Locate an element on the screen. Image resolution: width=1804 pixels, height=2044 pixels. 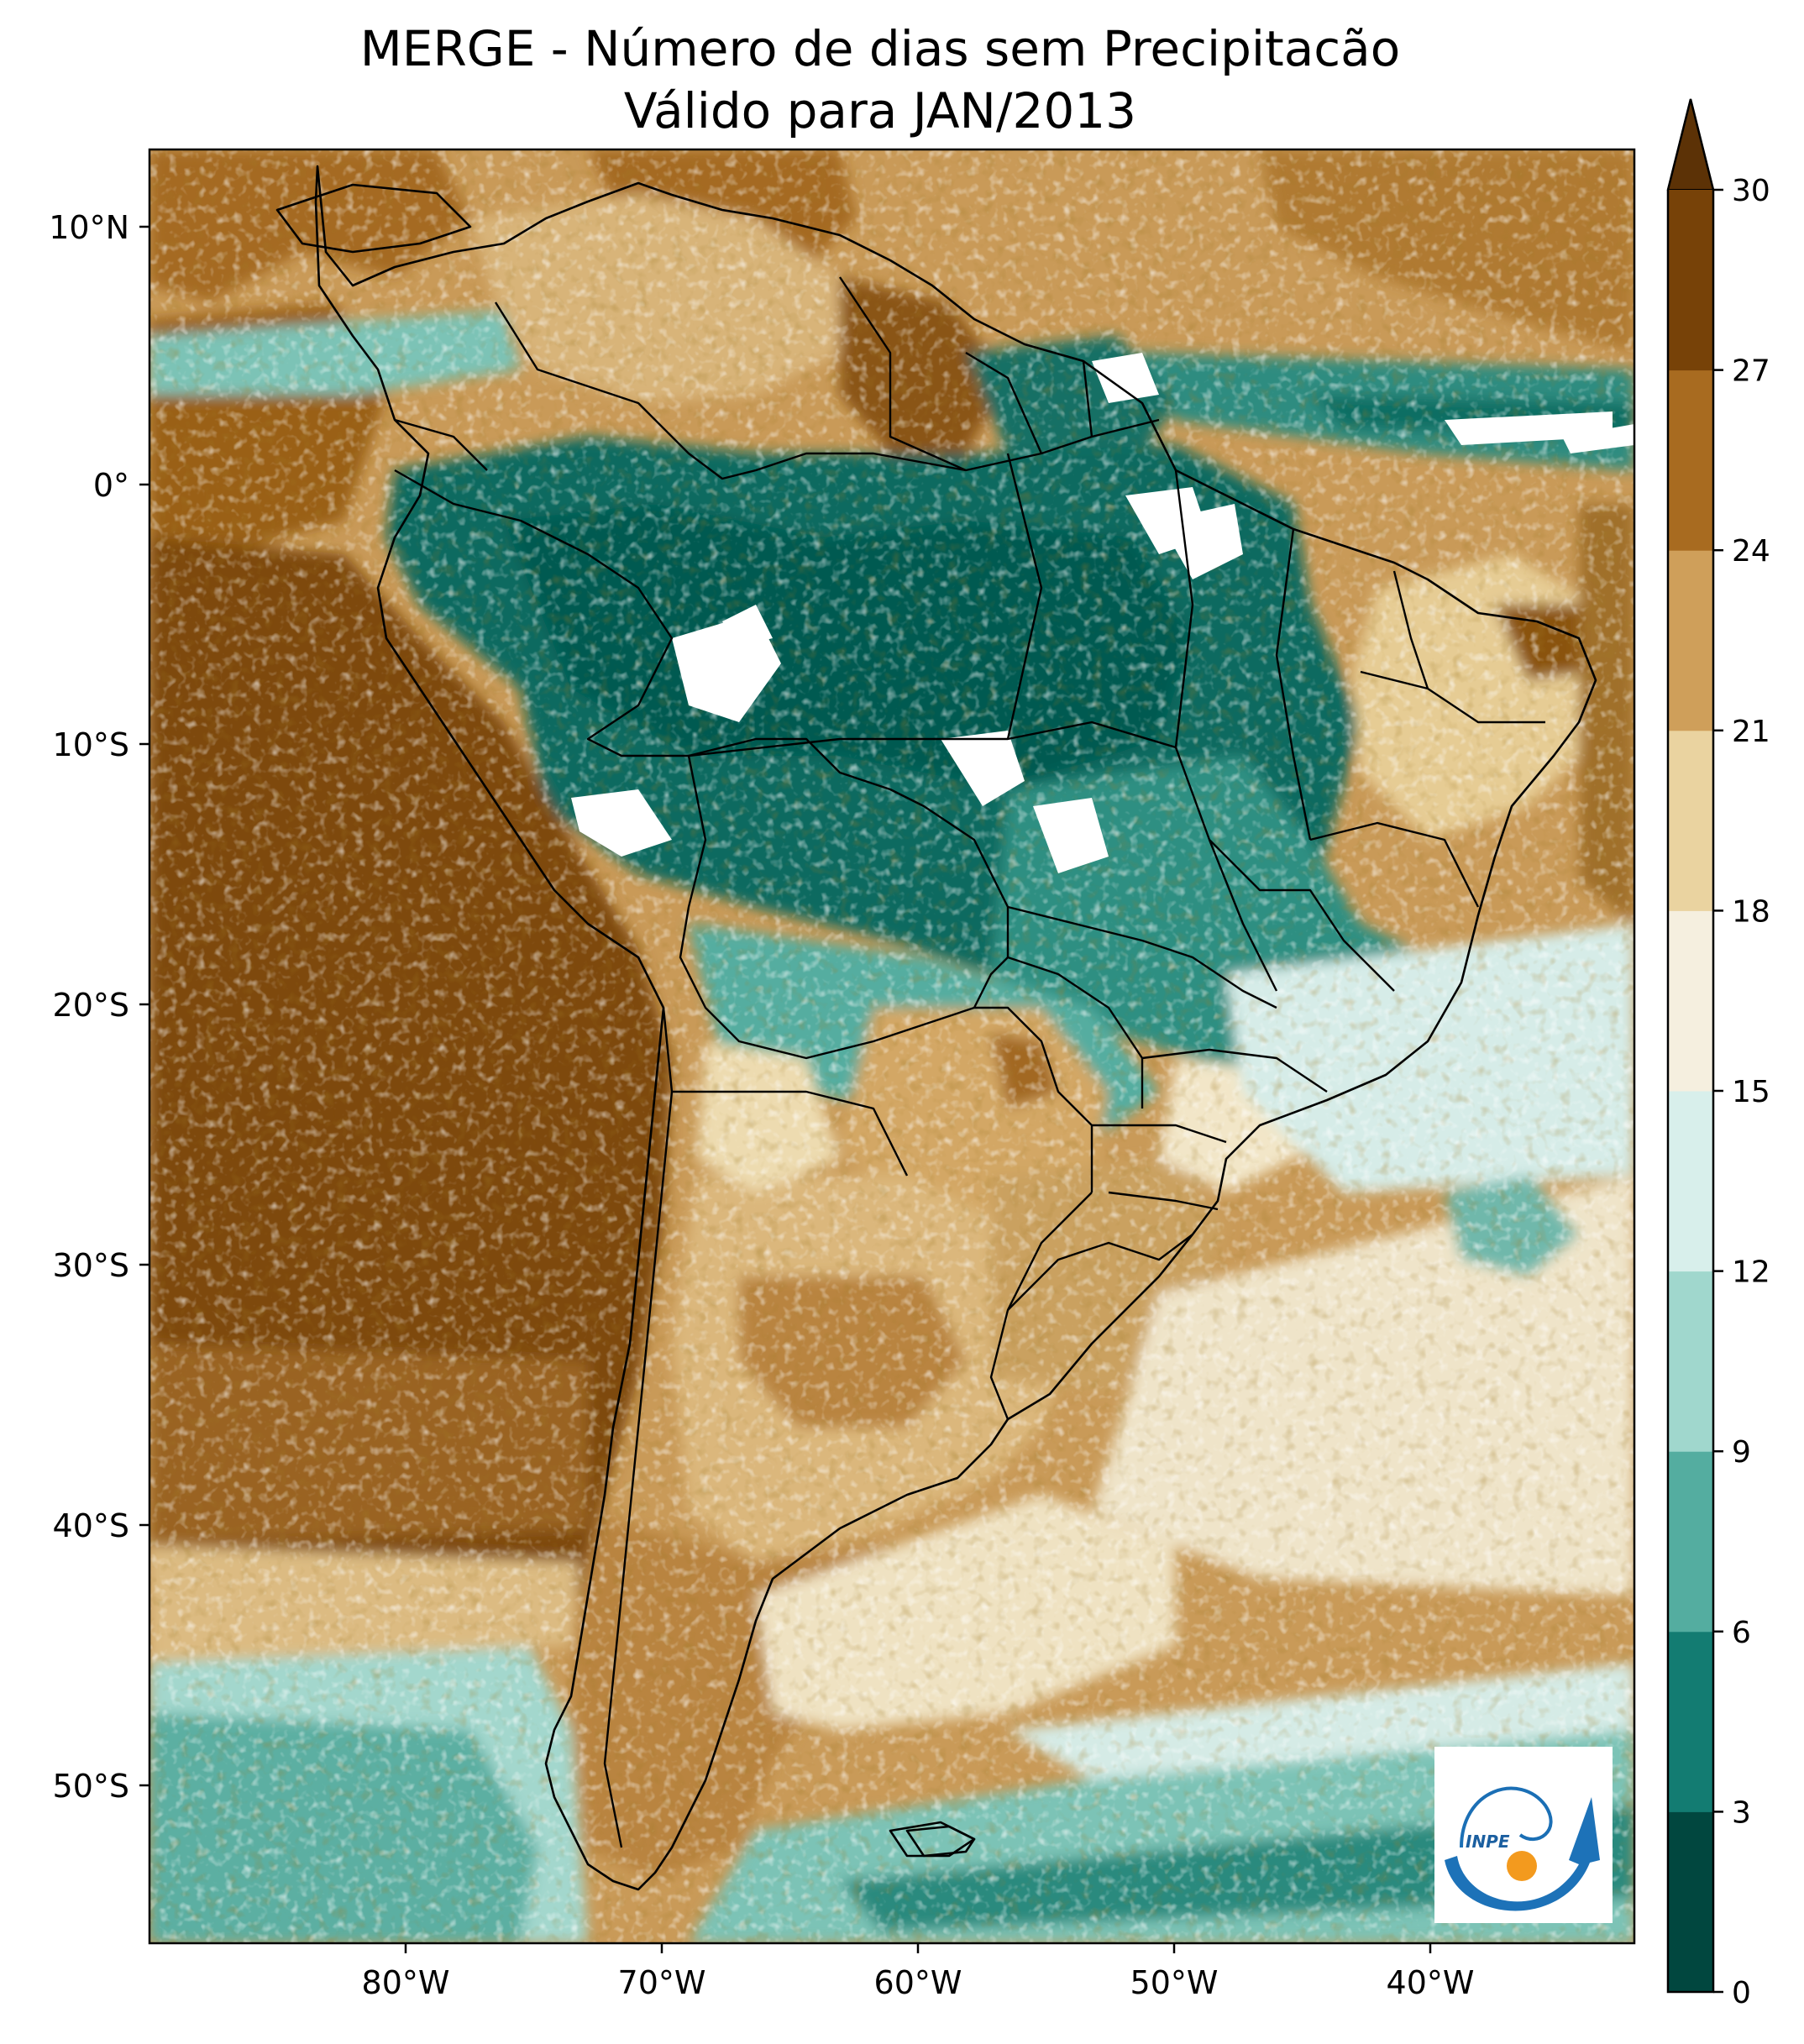
lat-axis: 10°N 0° 10°S 20°S 30°S 40°S 50°S is located at coordinates (99, 1007).